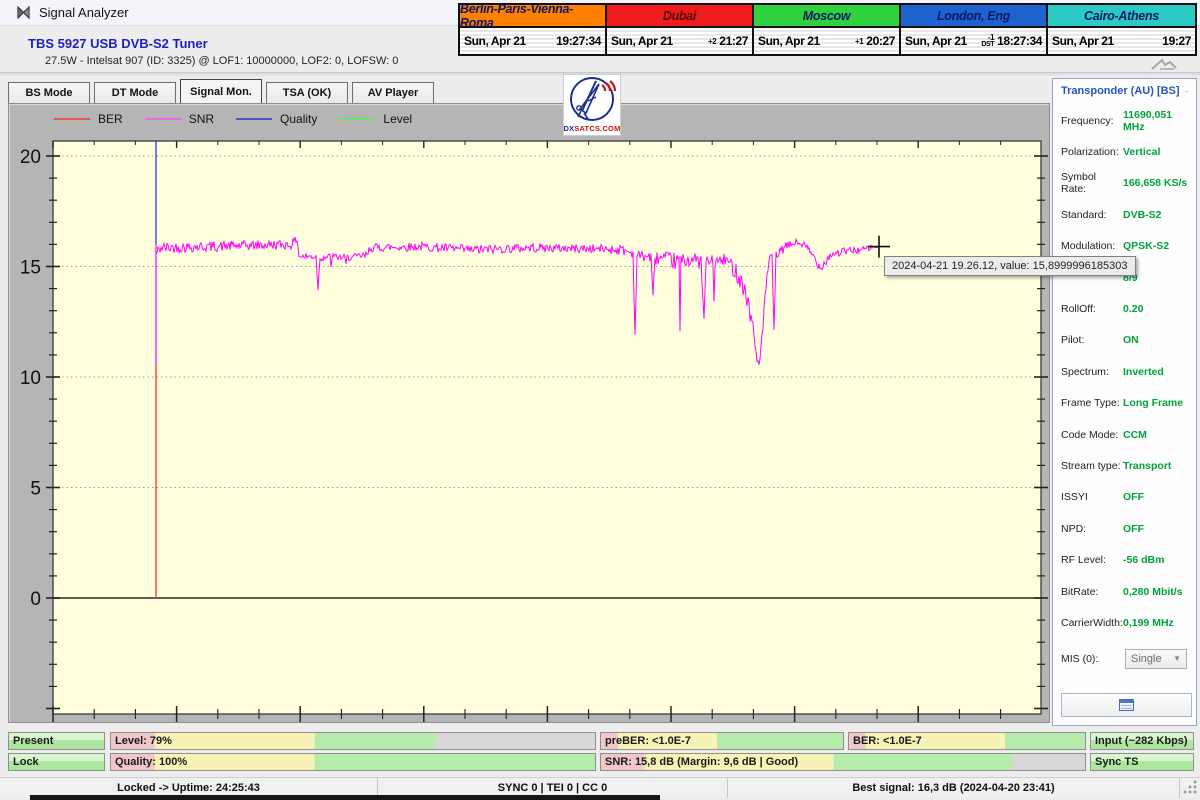  I want to click on row-value: 166,658 KS/s, so click(1155, 183).